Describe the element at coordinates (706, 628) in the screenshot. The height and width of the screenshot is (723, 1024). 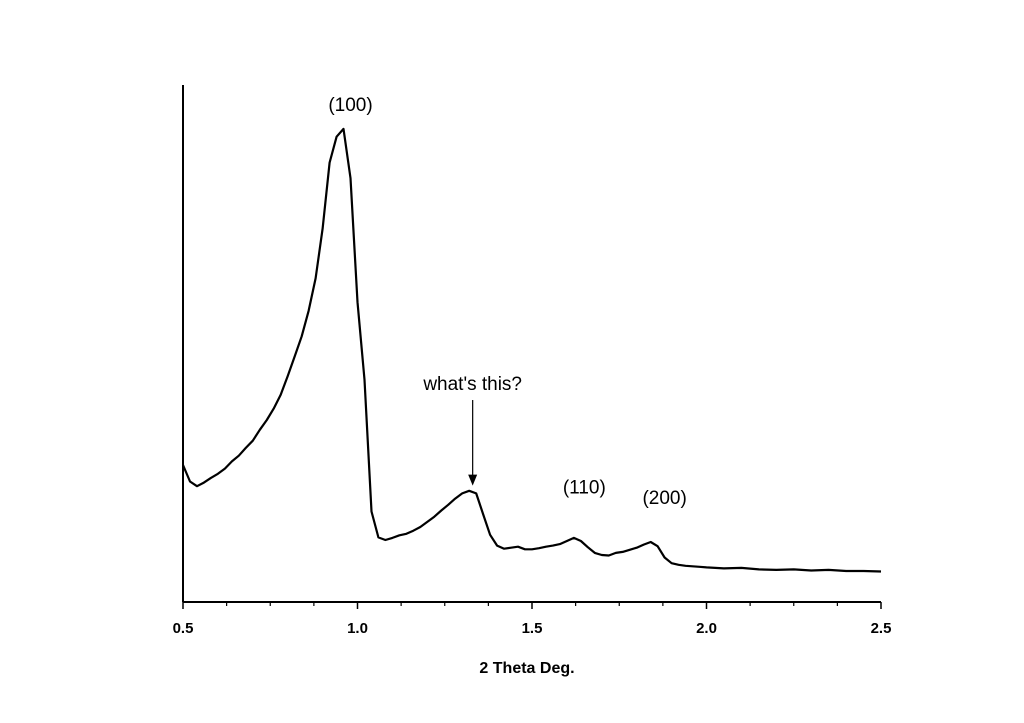
I see `x-tick-label: 2.0` at that location.